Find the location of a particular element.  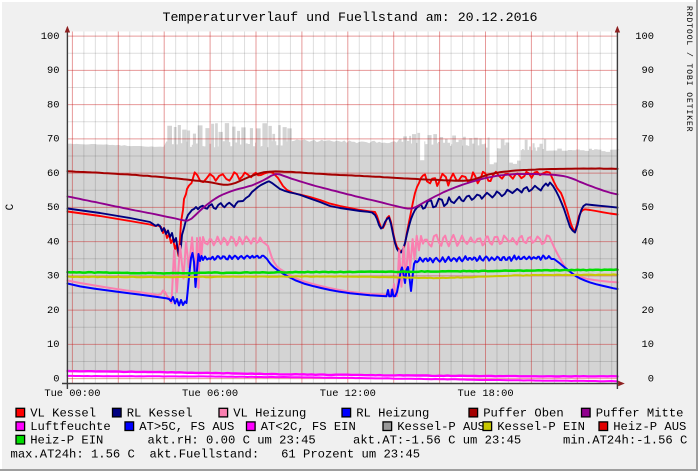

svg-text: RL Heizung is located at coordinates (392, 414).